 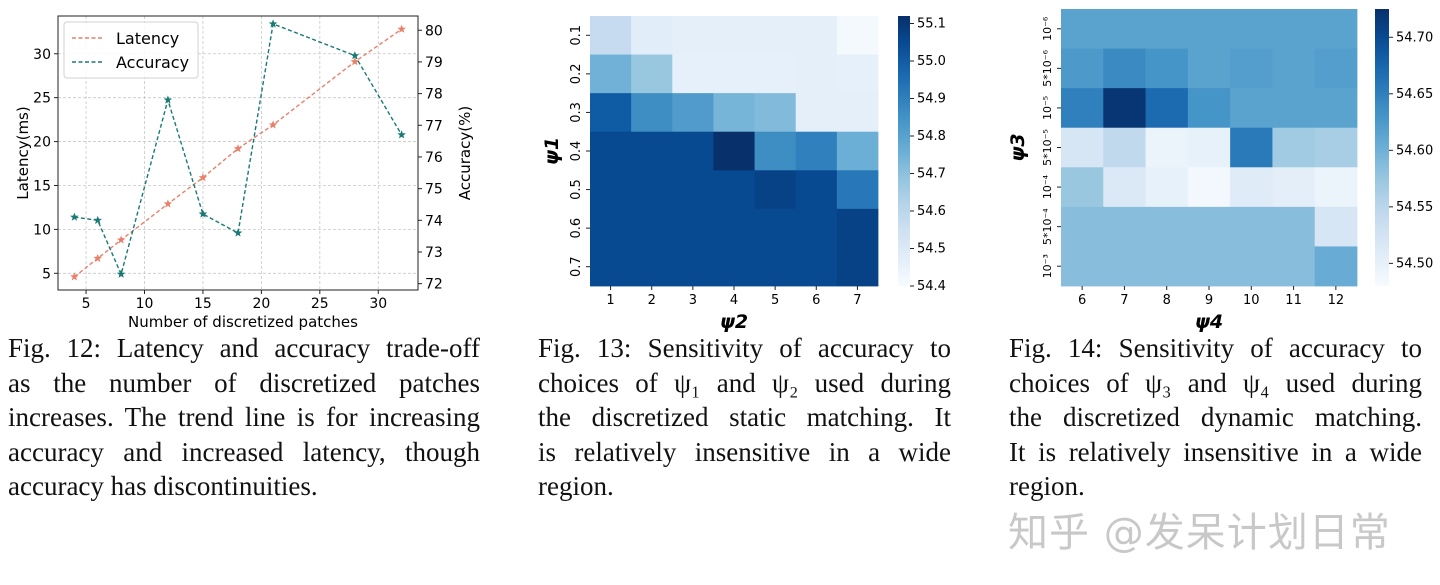 I want to click on caption-line: as the number of discretized patches, so click(x=244, y=382).